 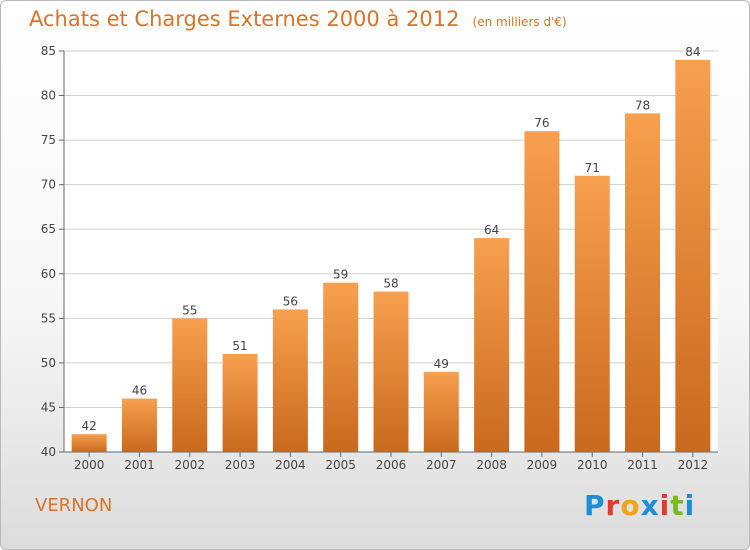 What do you see at coordinates (48, 229) in the screenshot?
I see `y-tick-label: 65` at bounding box center [48, 229].